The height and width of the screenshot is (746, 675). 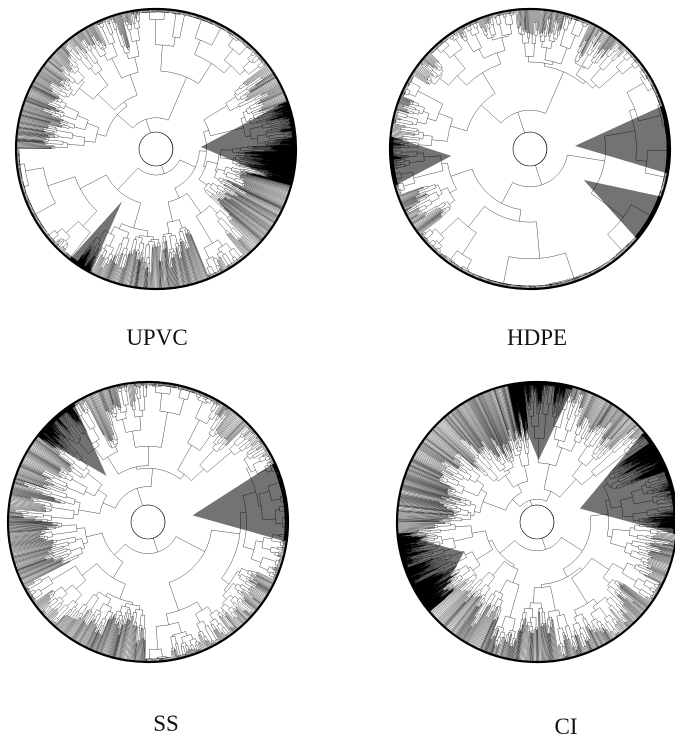 I want to click on caption-upvc: UPVC, so click(x=157, y=337).